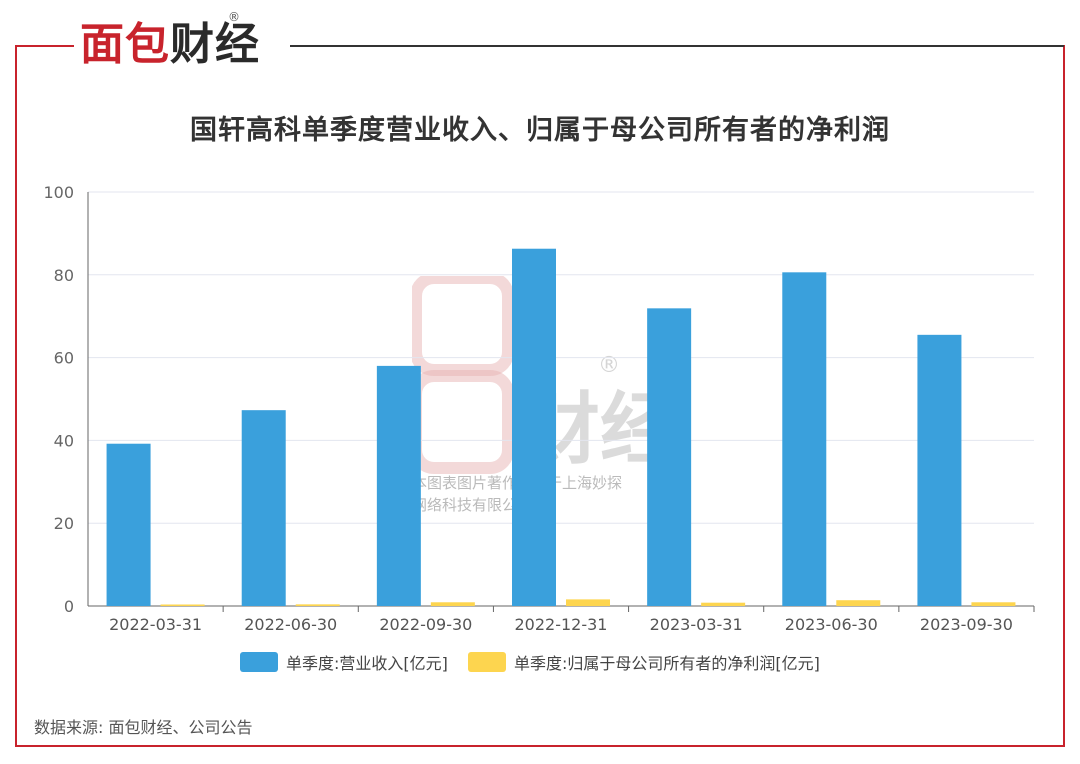 This screenshot has width=1080, height=764. What do you see at coordinates (64, 358) in the screenshot?
I see `y-tick-label: 60` at bounding box center [64, 358].